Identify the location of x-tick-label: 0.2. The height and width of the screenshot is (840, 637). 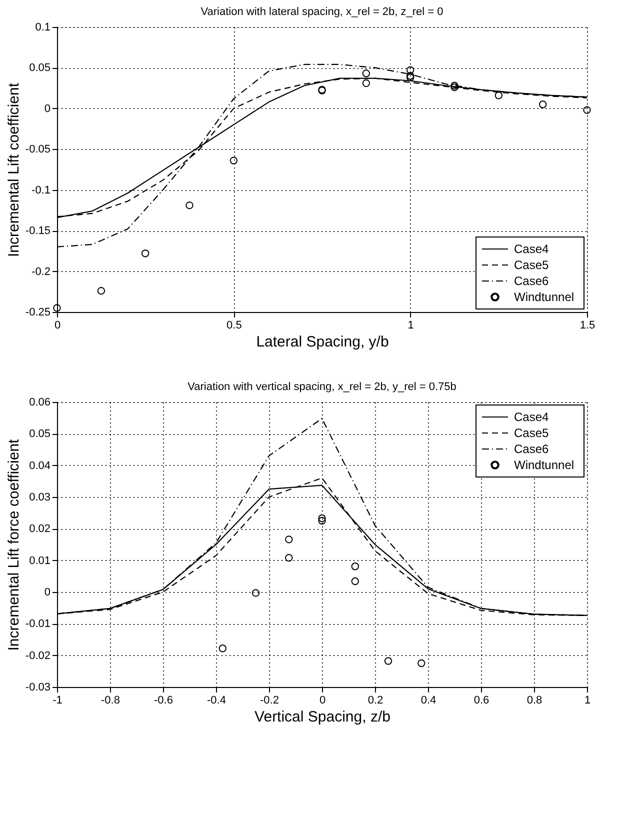
(376, 700).